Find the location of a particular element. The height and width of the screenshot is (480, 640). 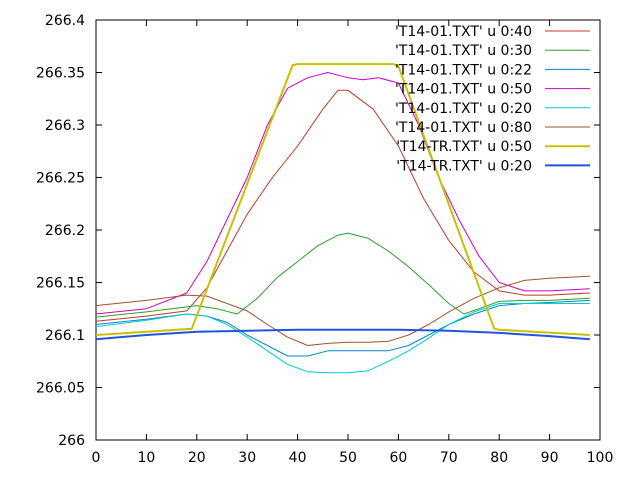

x-tick-label: 100 is located at coordinates (600, 458).